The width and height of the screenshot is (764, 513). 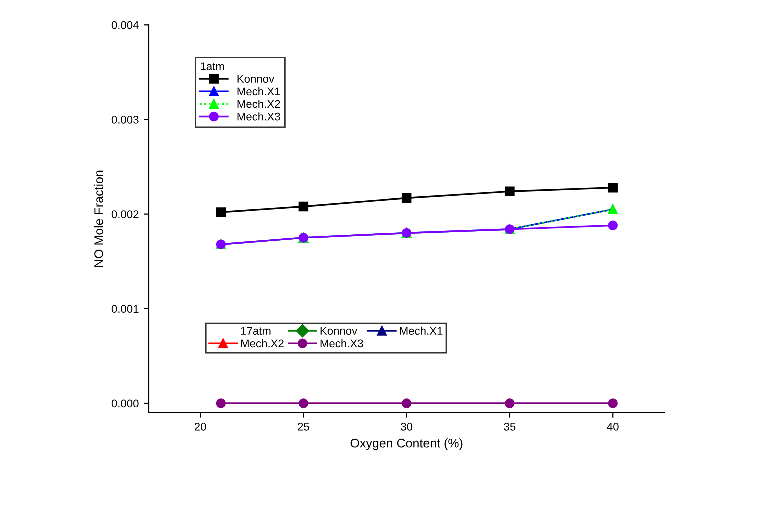 What do you see at coordinates (99, 218) in the screenshot?
I see `y-axis-title: NO Mole Fraction` at bounding box center [99, 218].